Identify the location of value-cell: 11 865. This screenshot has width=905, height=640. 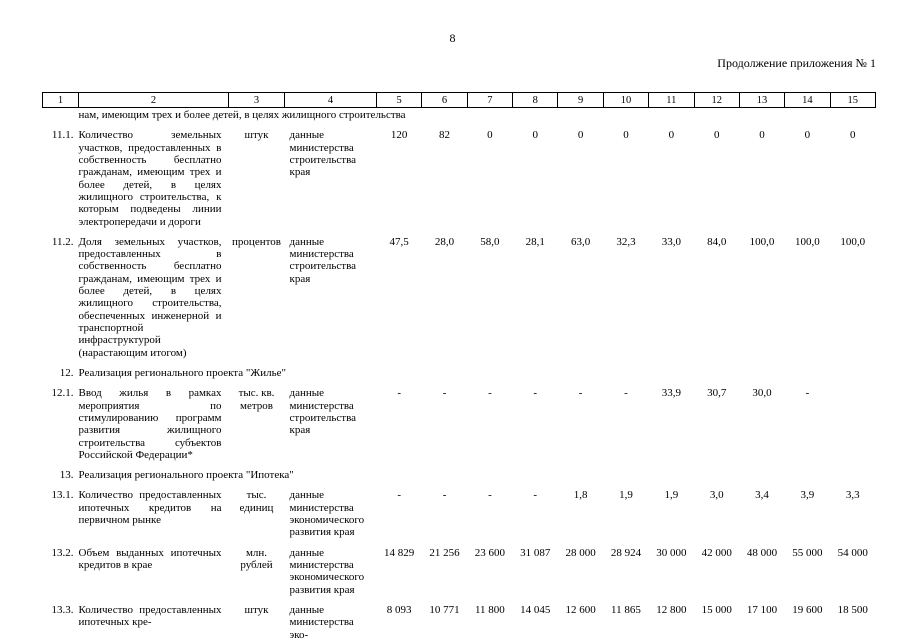
(626, 609).